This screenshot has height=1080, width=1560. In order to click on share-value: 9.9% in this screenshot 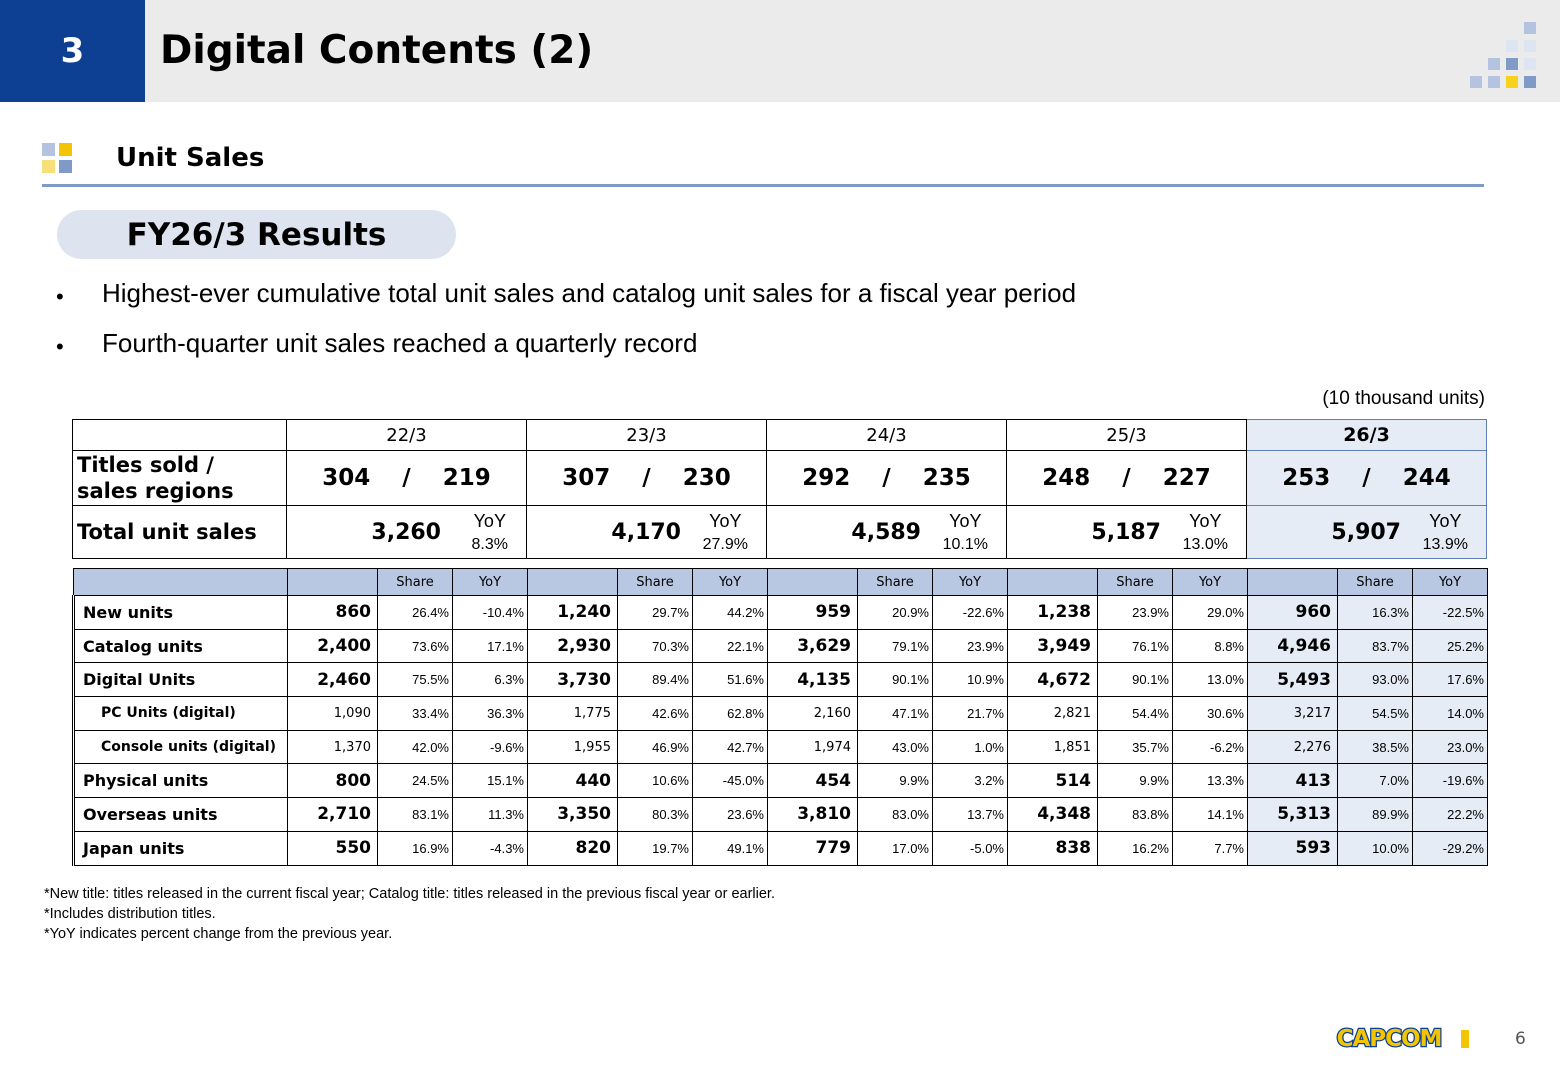, I will do `click(895, 781)`.